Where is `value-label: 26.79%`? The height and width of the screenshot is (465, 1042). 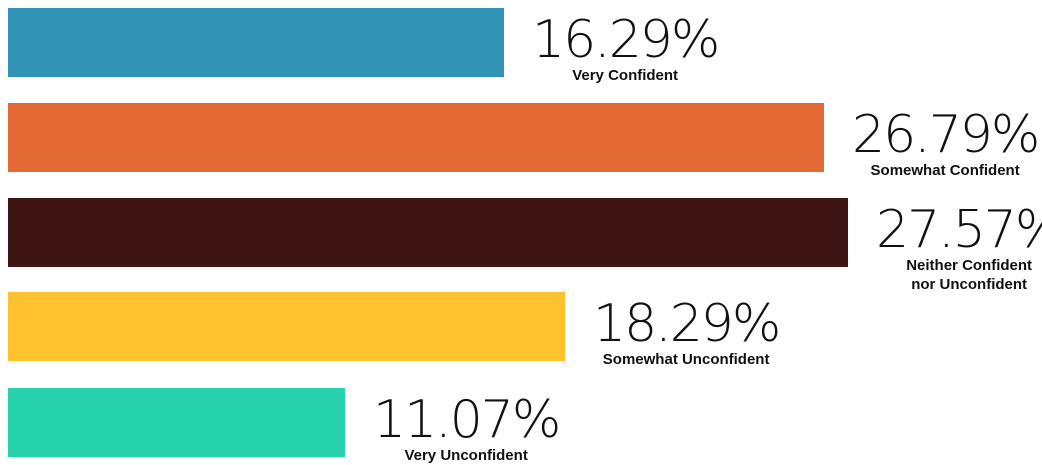 value-label: 26.79% is located at coordinates (946, 135).